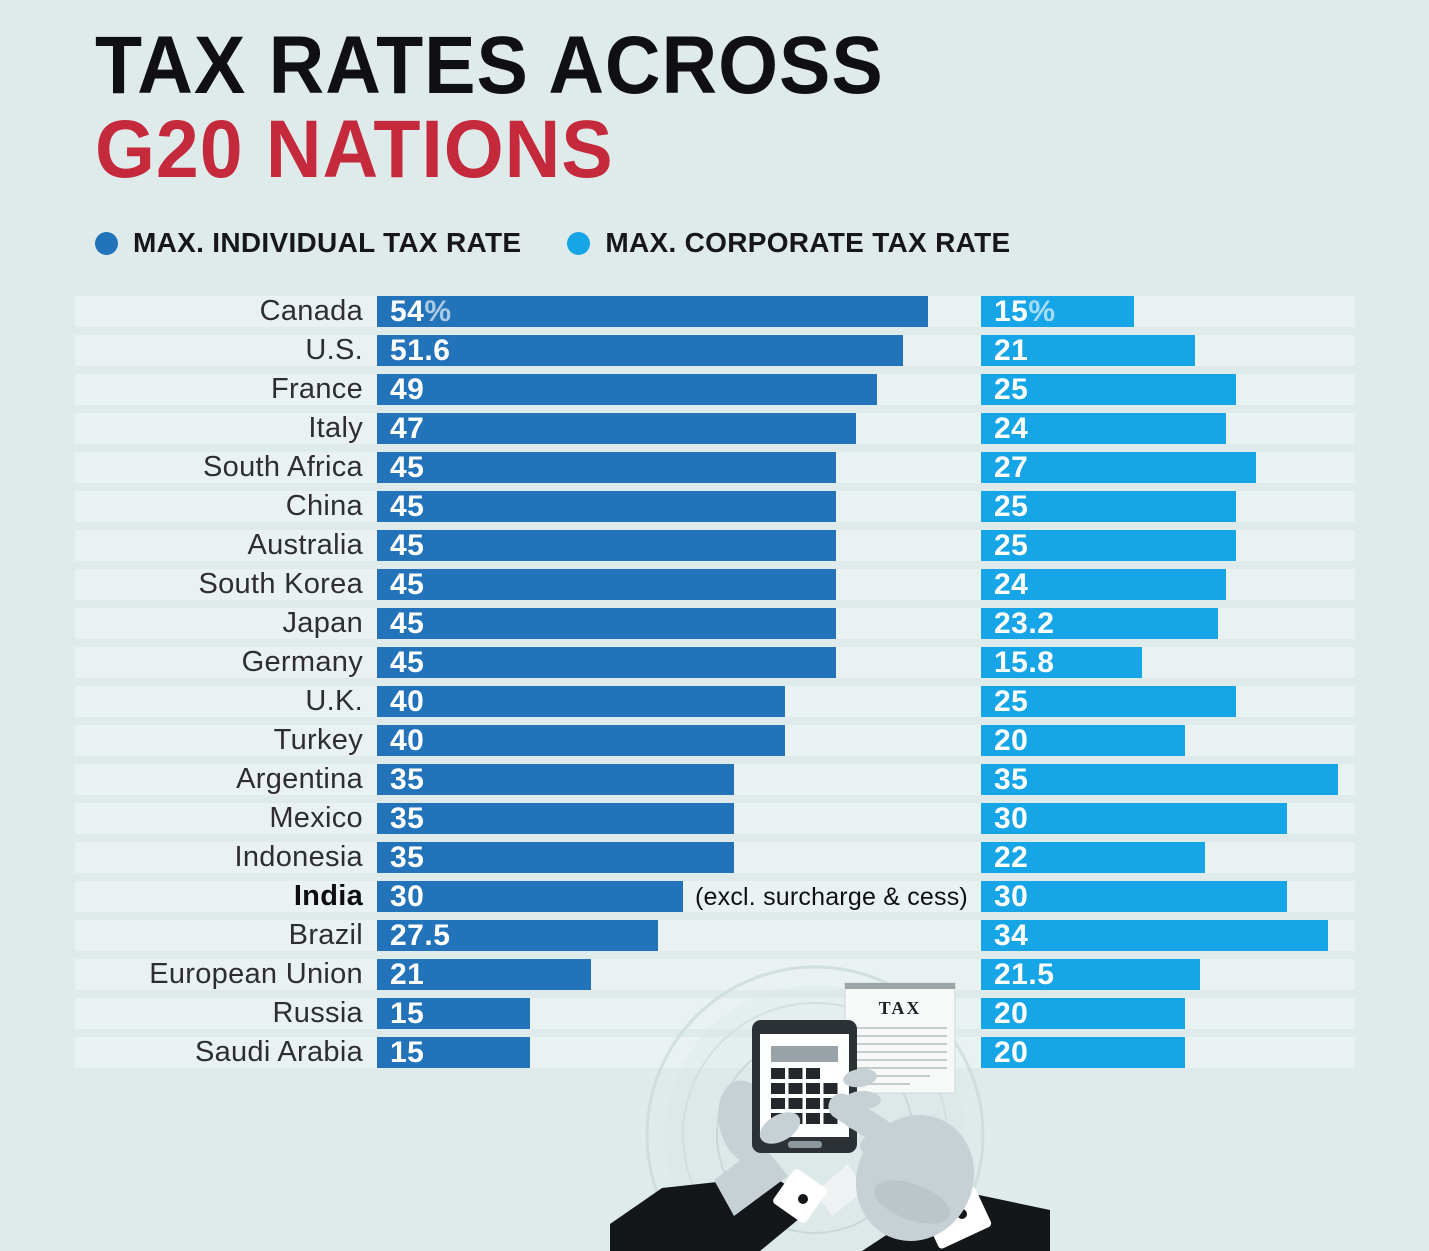 This screenshot has width=1429, height=1251. What do you see at coordinates (420, 935) in the screenshot?
I see `individual-bar-value: 27.5` at bounding box center [420, 935].